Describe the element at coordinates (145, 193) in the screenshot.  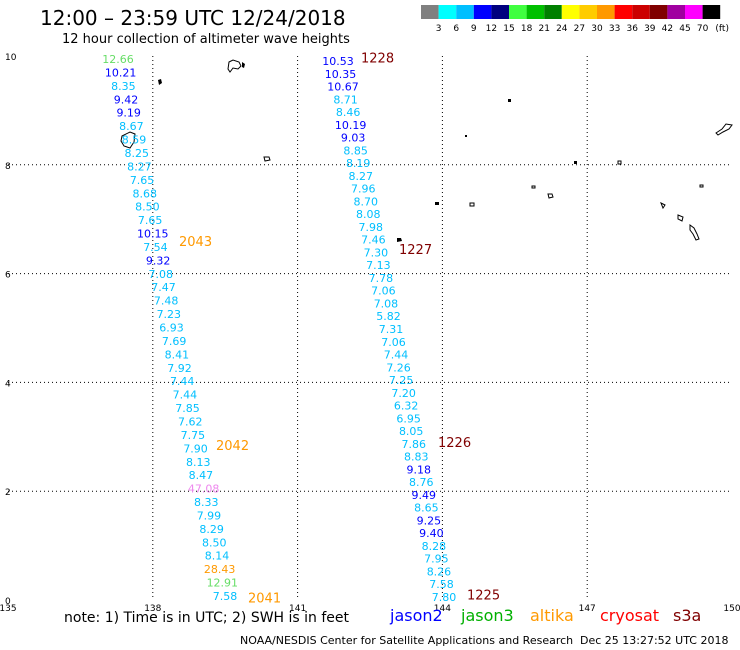
I see `wave-height-label: 8.68` at that location.